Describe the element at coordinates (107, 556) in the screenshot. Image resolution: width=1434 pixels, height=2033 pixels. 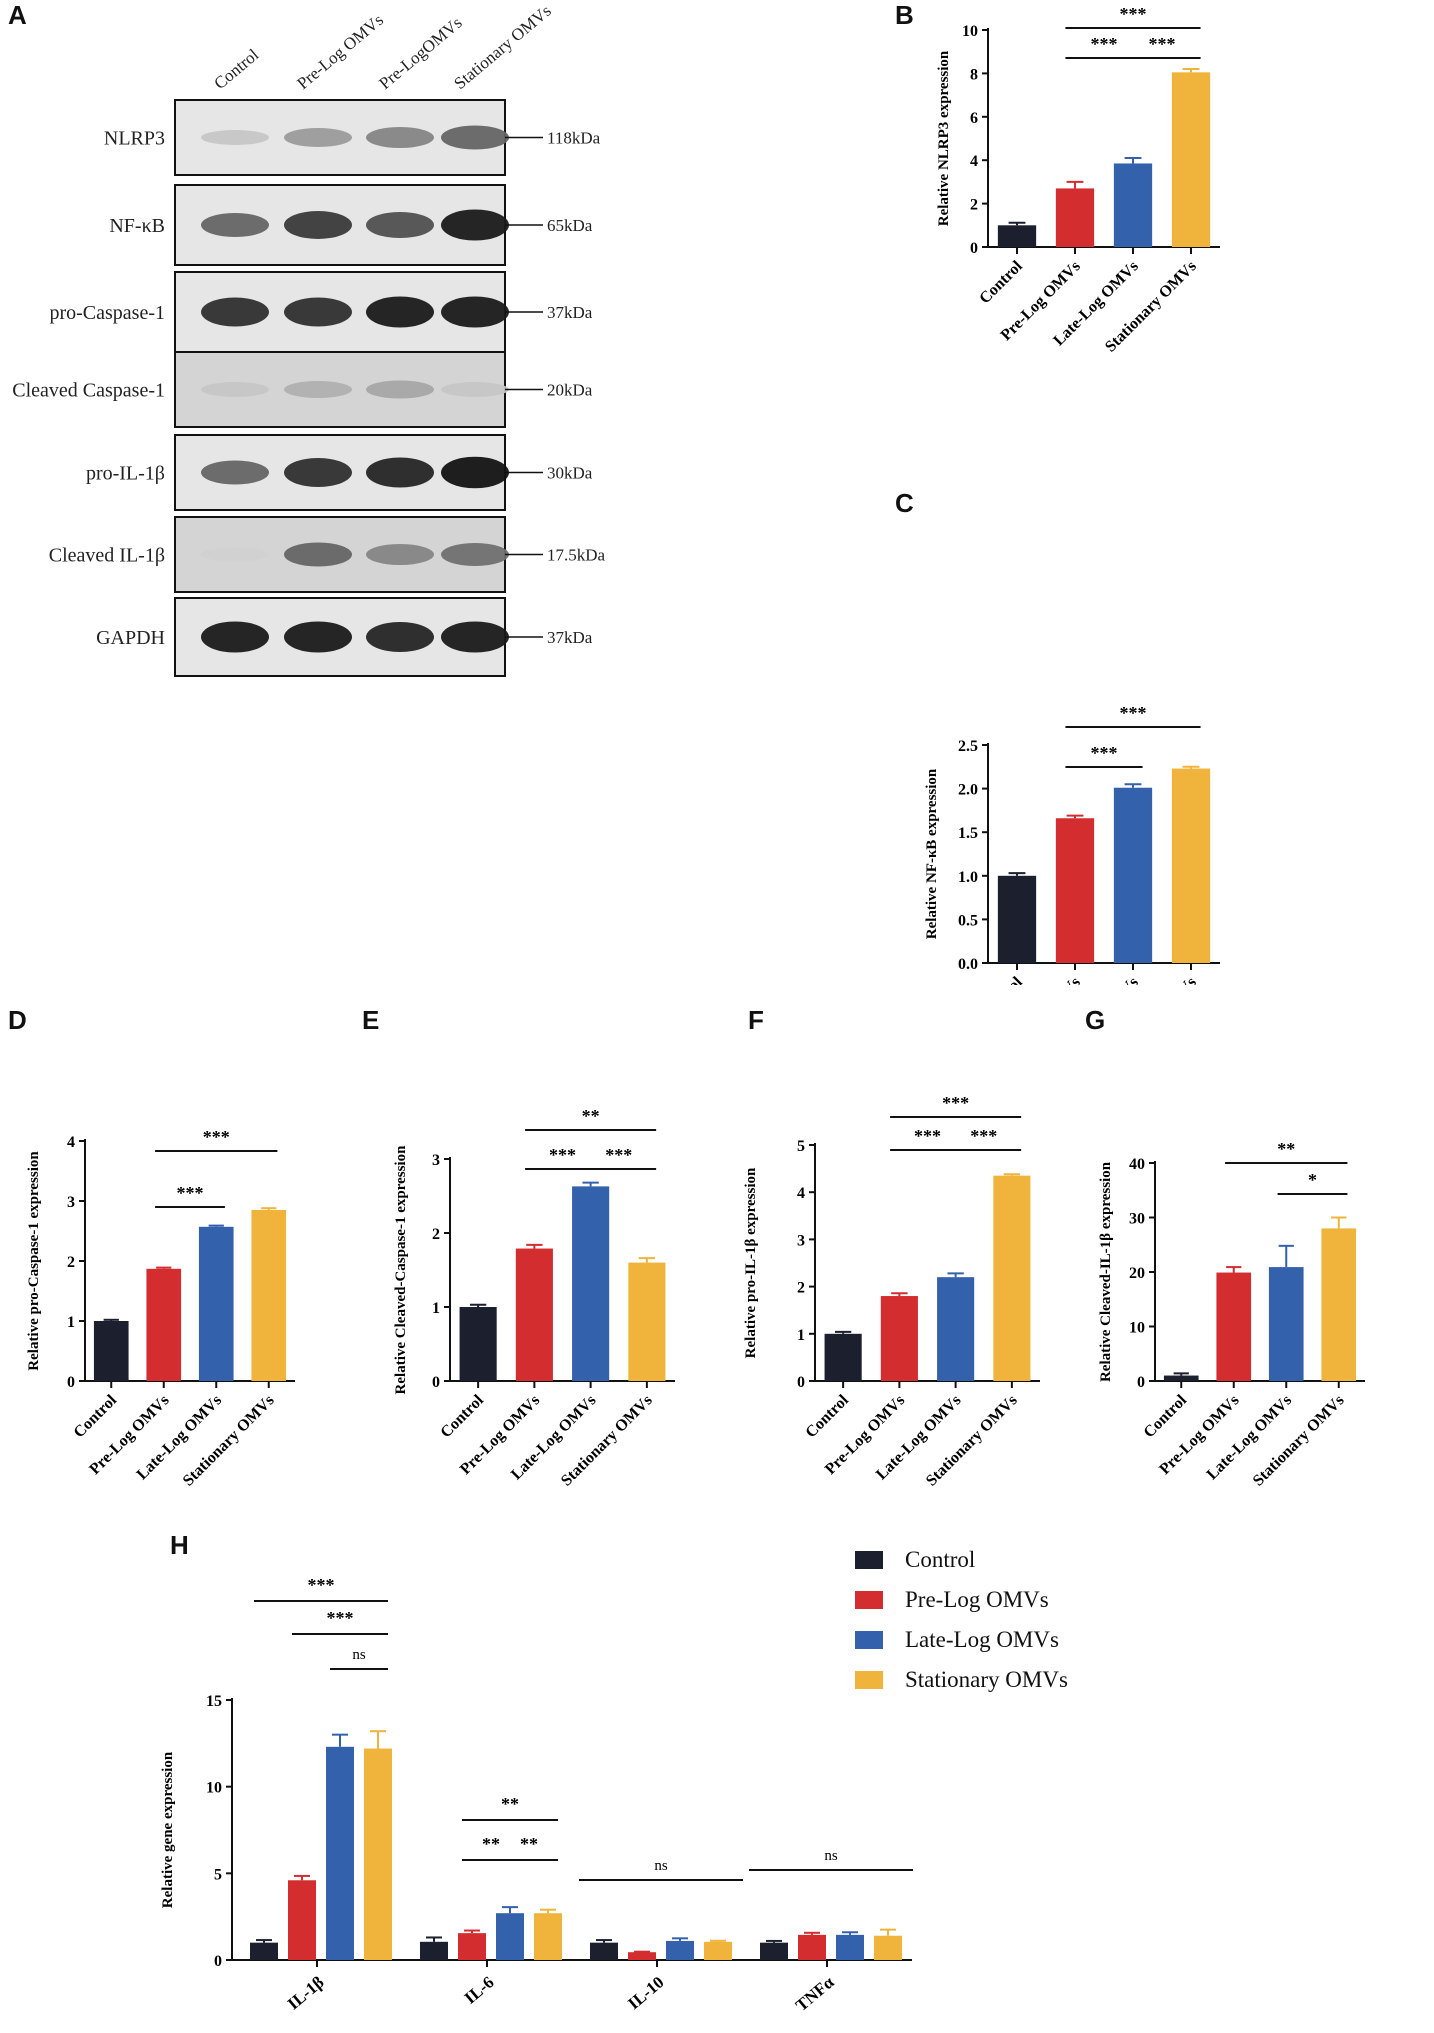
I see `protein-label: Cleaved IL-1β` at that location.